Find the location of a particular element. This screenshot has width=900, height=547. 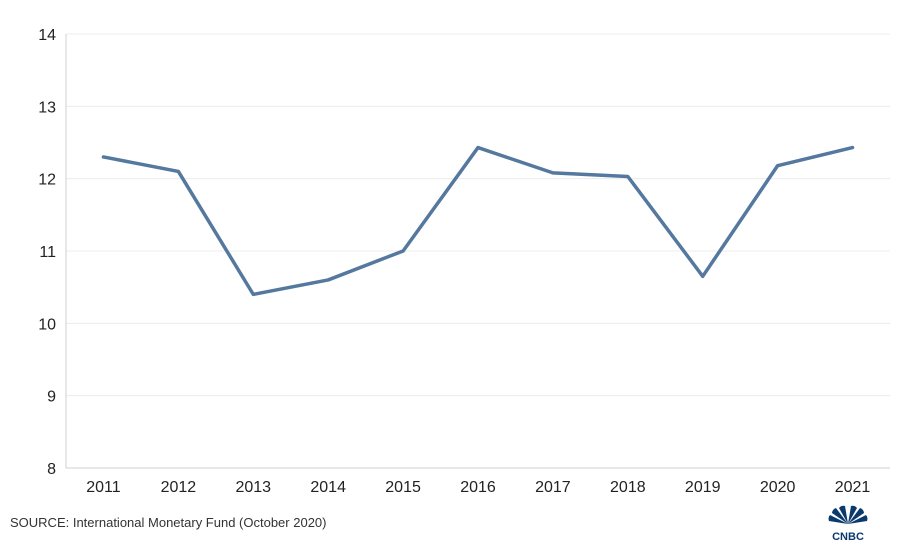

x-tick-label: 2018 is located at coordinates (628, 487).